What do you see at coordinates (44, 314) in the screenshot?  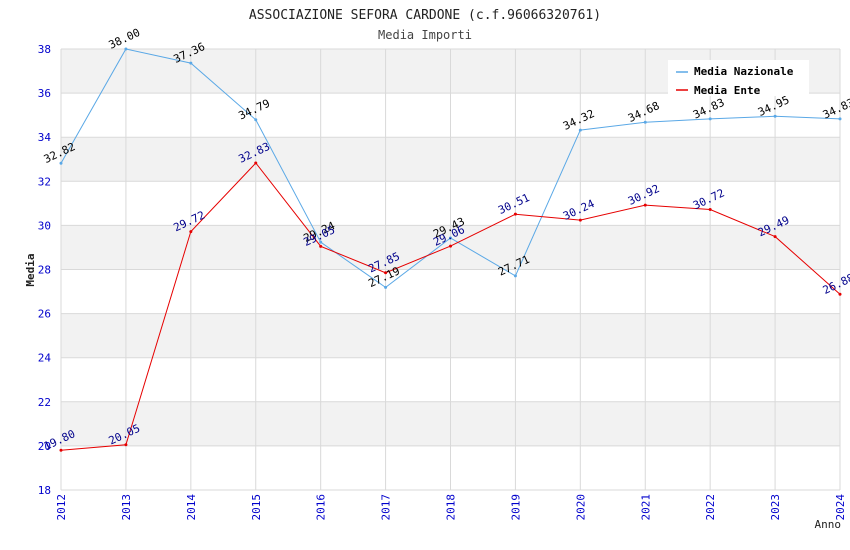 I see `y-tick-label: 26` at bounding box center [44, 314].